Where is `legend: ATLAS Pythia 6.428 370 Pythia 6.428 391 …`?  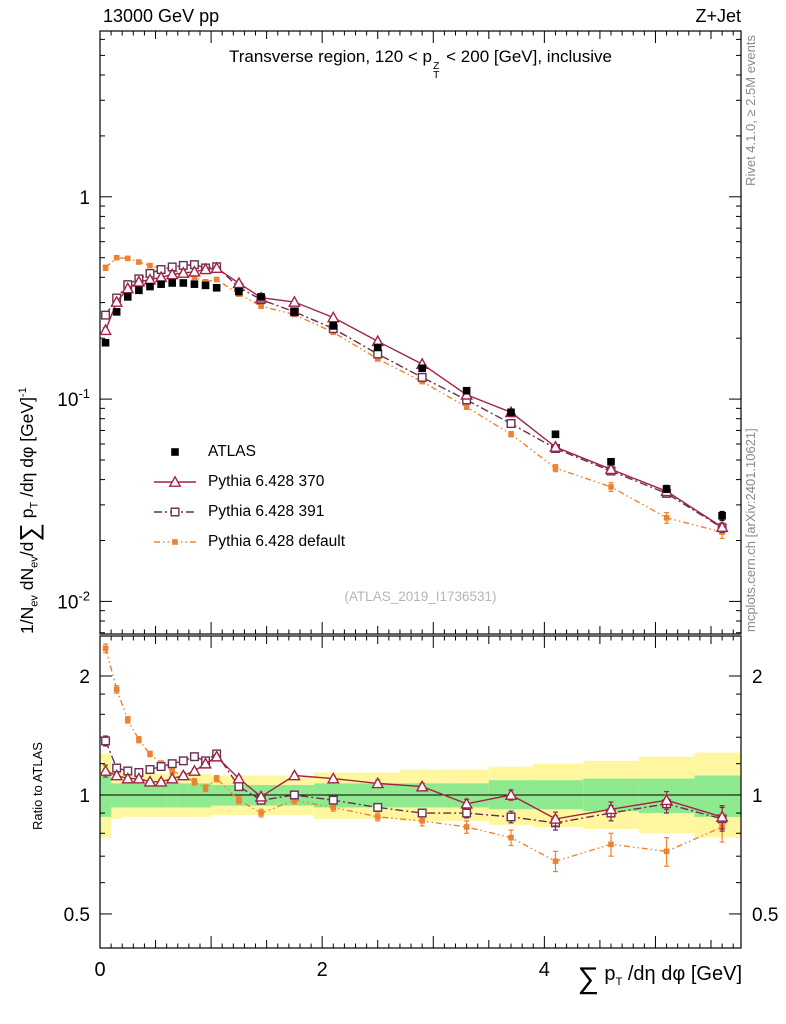 legend: ATLAS Pythia 6.428 370 Pythia 6.428 391 … is located at coordinates (248, 497).